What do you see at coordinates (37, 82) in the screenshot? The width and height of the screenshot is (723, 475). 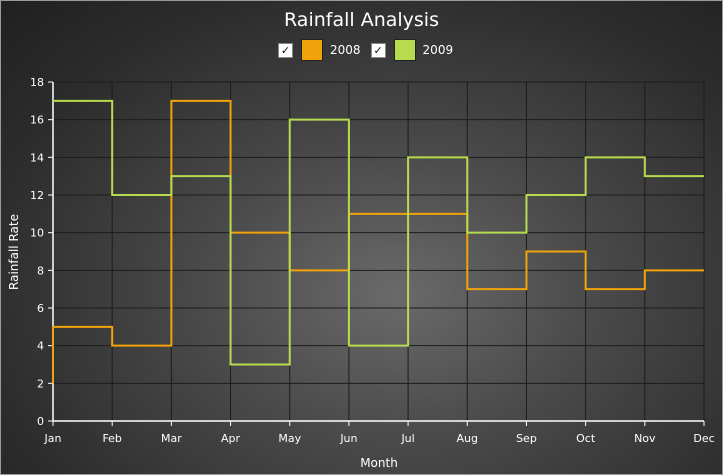 I see `y-tick-label: 18` at bounding box center [37, 82].